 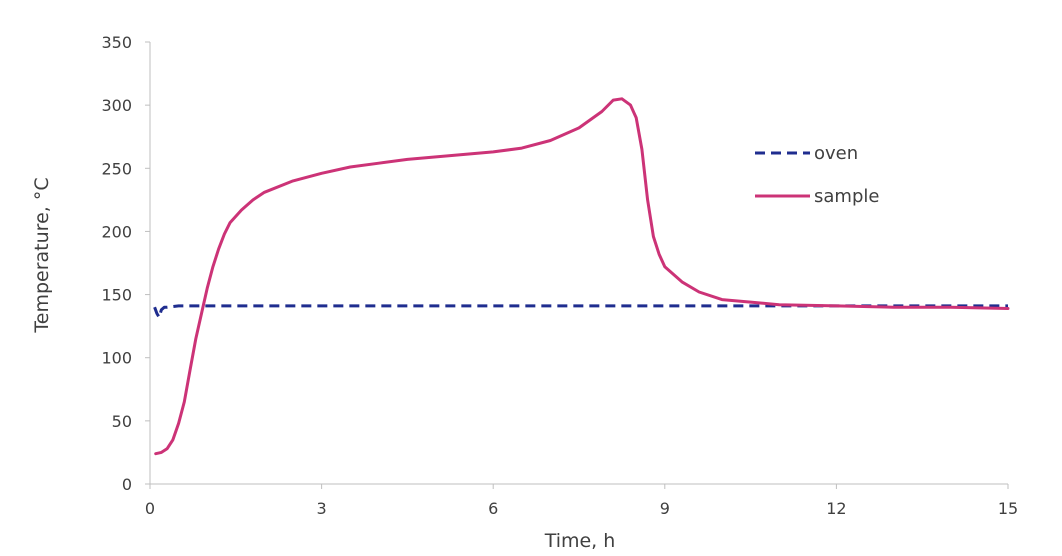 What do you see at coordinates (116, 231) in the screenshot?
I see `y-tick-label: 200` at bounding box center [116, 231].